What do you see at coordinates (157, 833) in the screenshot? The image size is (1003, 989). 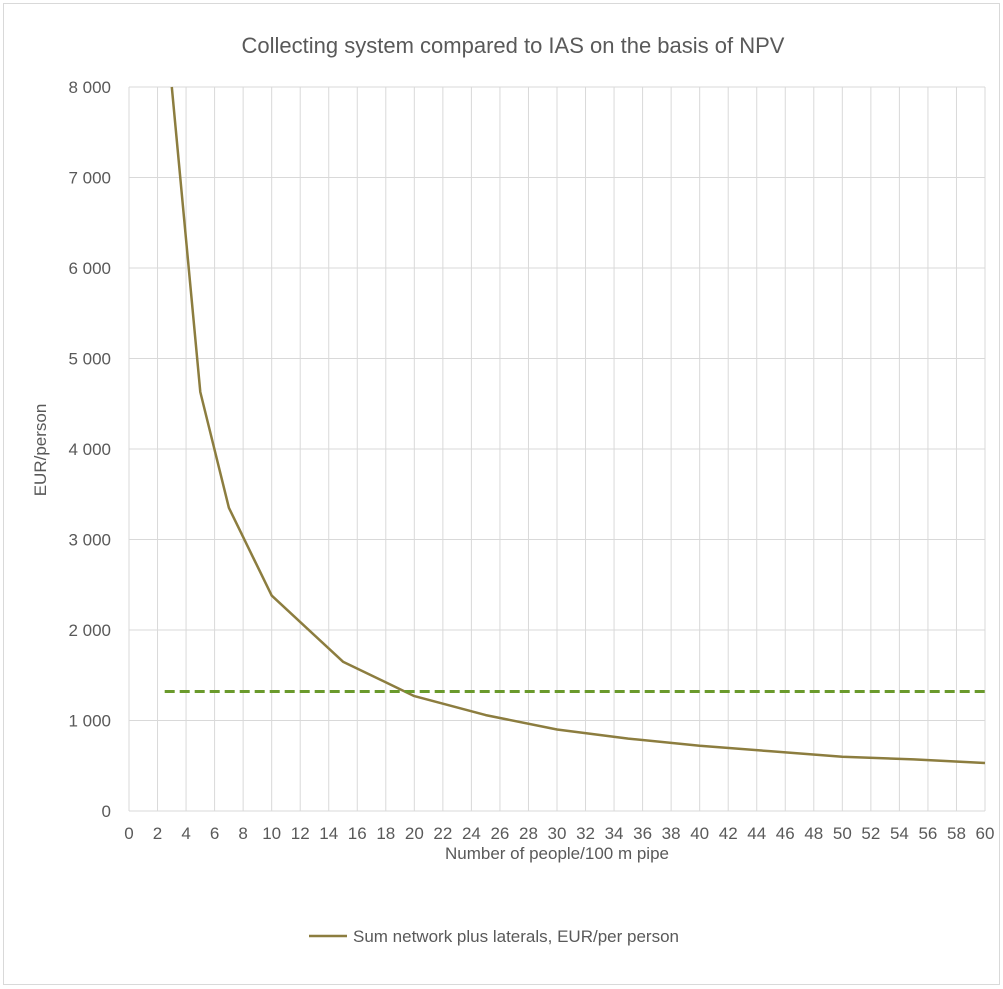 I see `x-tick-label: 2` at bounding box center [157, 833].